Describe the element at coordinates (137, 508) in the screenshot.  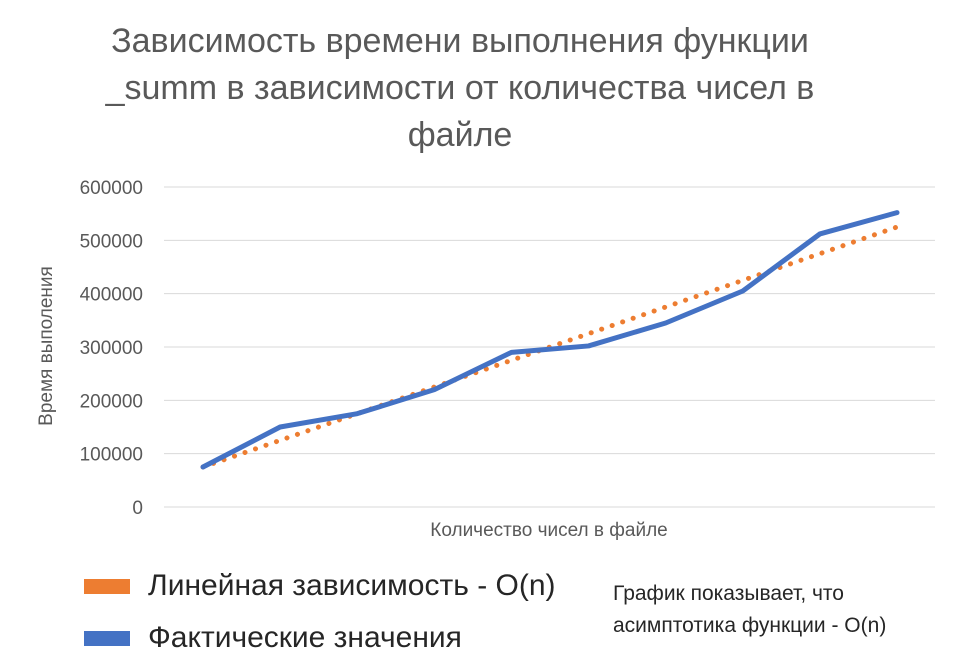
I see `y-tick-label: 0` at that location.